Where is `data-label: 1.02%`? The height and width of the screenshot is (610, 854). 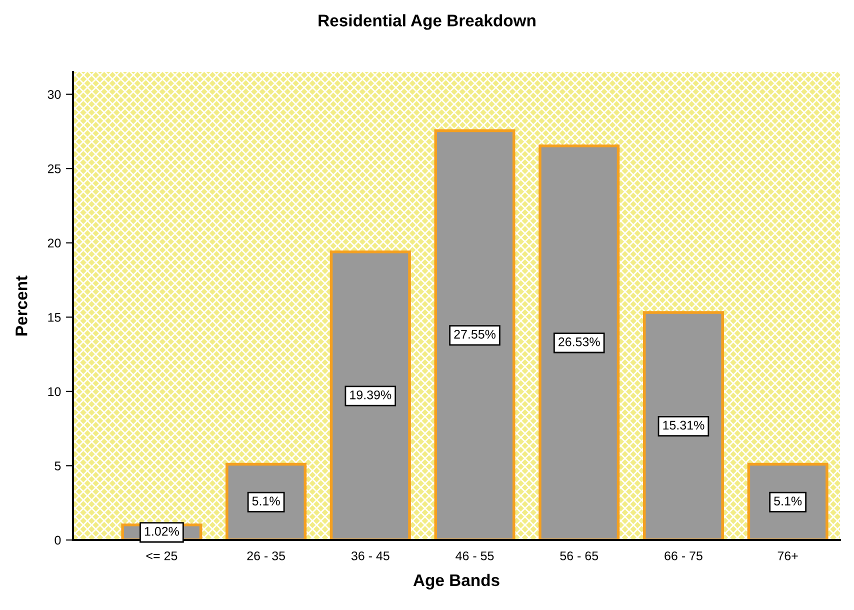
data-label: 1.02% is located at coordinates (161, 531).